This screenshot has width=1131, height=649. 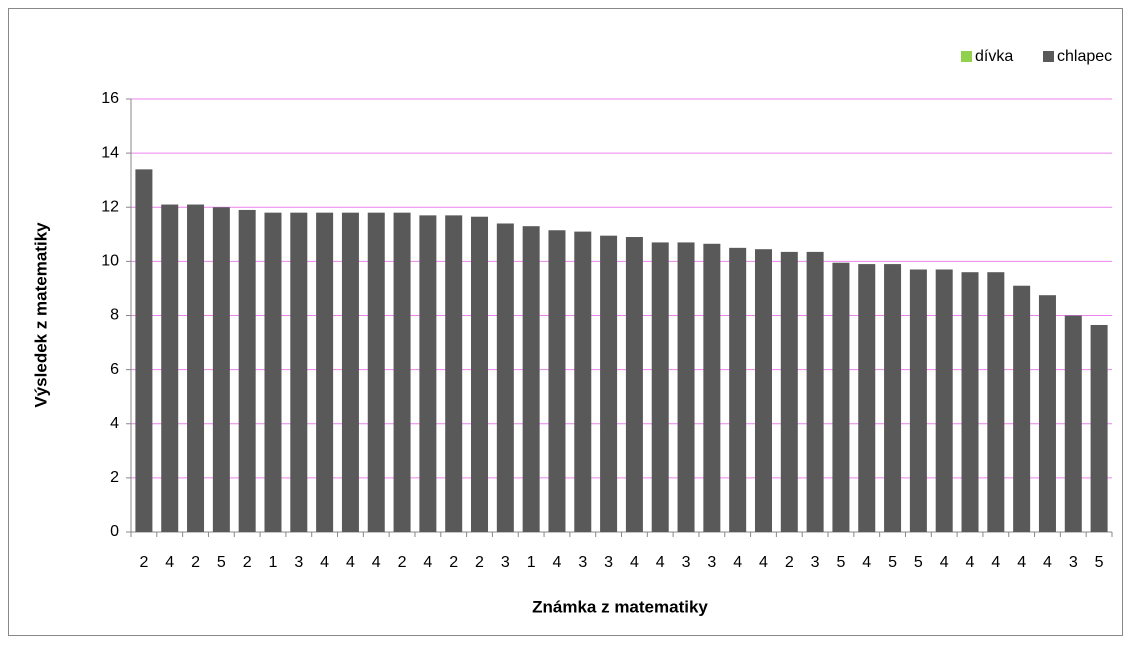 What do you see at coordinates (620, 606) in the screenshot?
I see `x-axis-title: Známka z matematiky` at bounding box center [620, 606].